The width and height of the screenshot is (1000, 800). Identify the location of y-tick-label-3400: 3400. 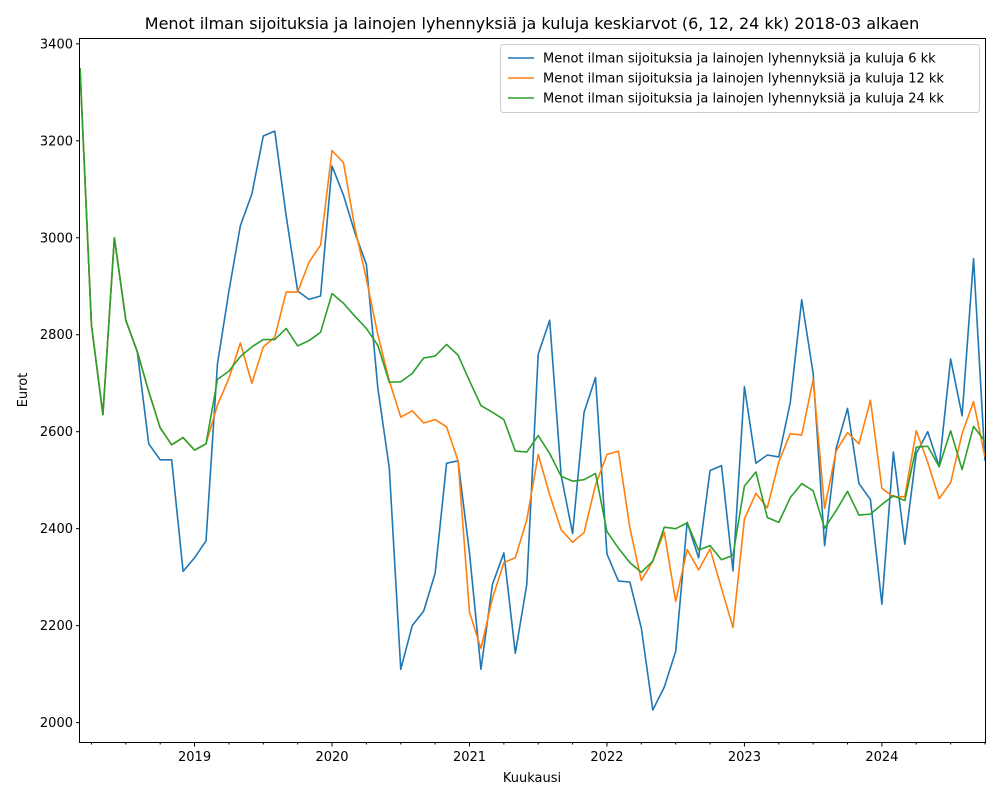
(56, 44).